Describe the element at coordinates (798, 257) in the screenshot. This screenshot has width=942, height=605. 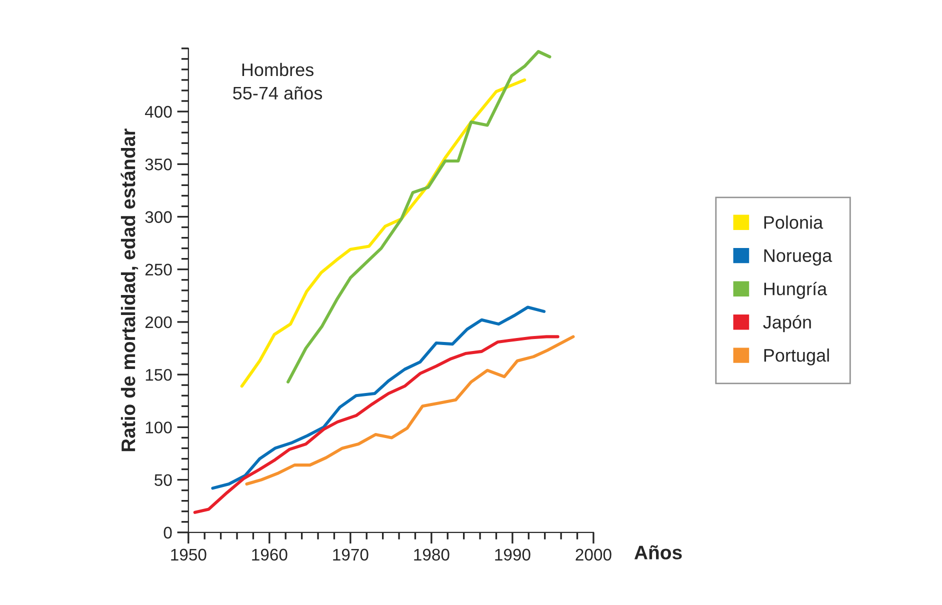
I see `legend-label: Noruega` at that location.